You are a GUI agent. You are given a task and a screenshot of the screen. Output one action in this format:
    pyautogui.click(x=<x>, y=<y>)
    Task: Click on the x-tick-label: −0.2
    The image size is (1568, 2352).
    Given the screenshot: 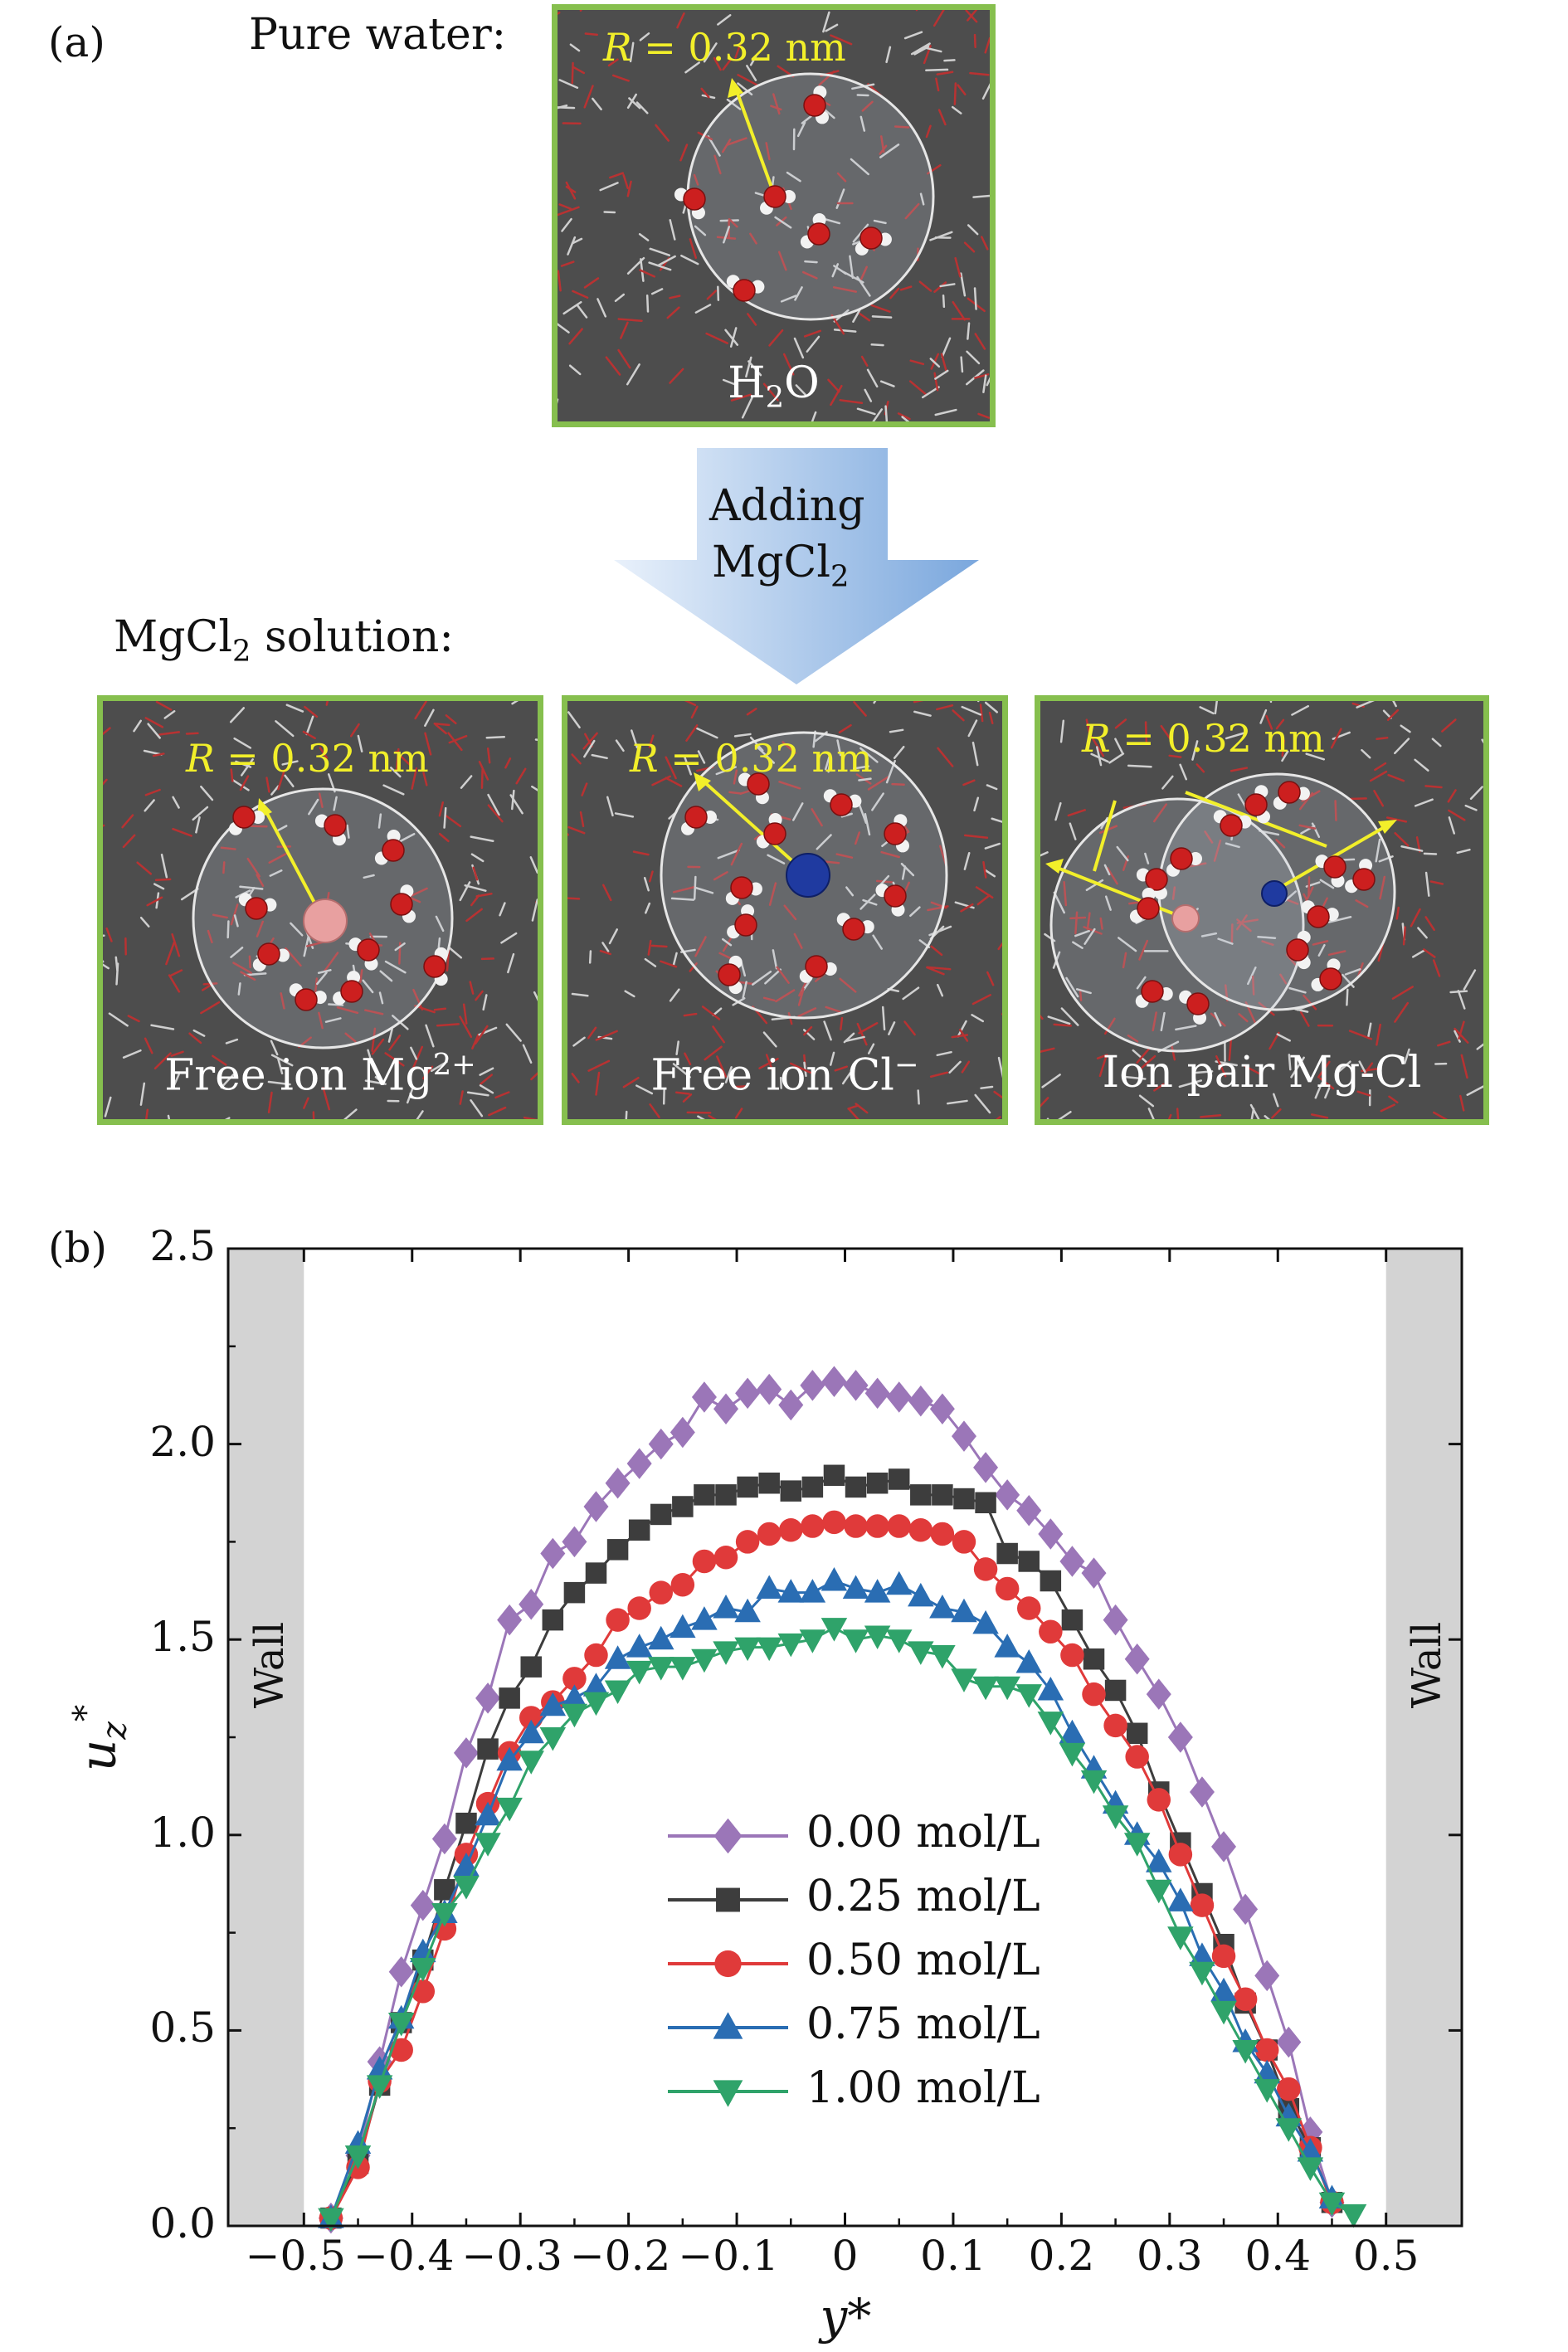 What is the action you would take?
    pyautogui.click(x=620, y=2256)
    